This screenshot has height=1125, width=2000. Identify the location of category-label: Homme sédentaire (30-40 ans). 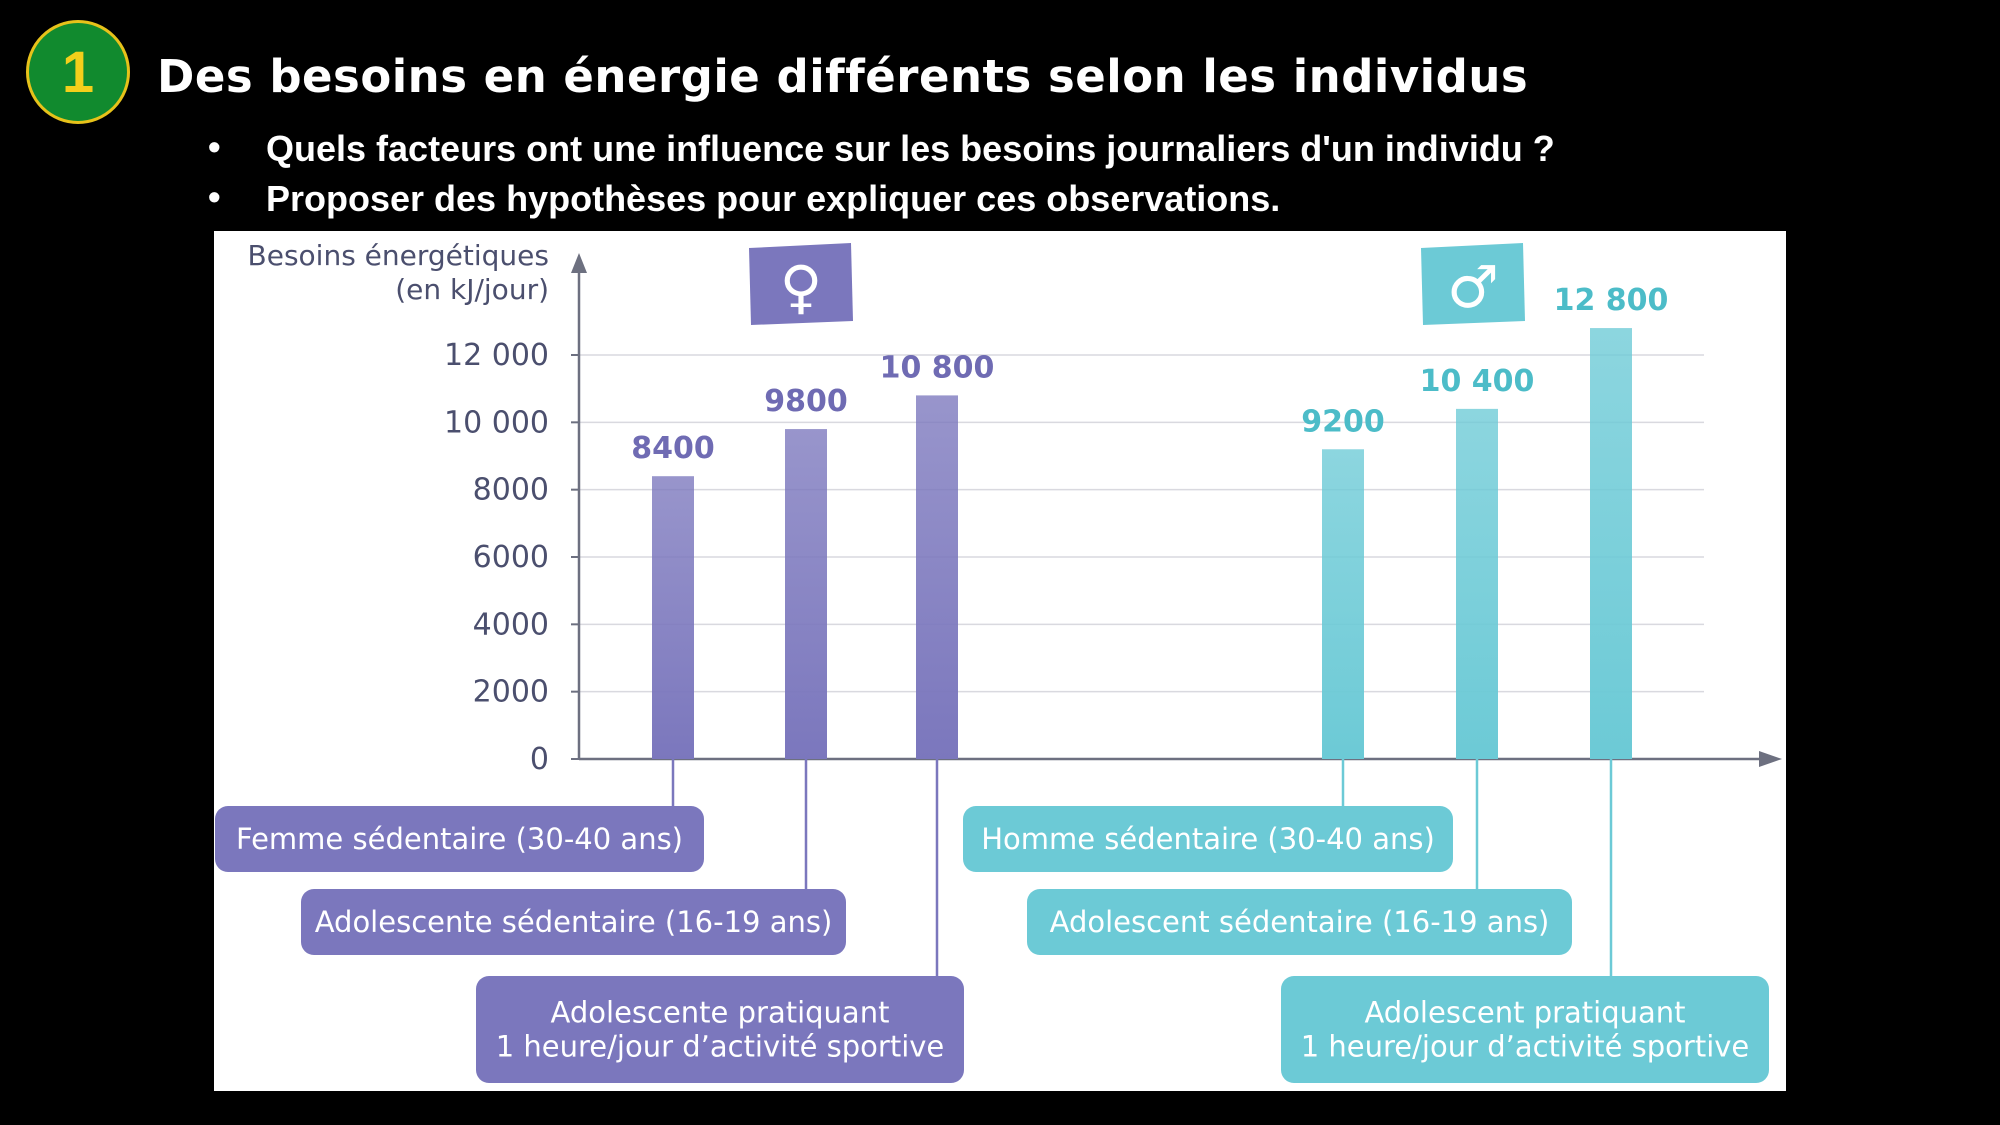
(1208, 839).